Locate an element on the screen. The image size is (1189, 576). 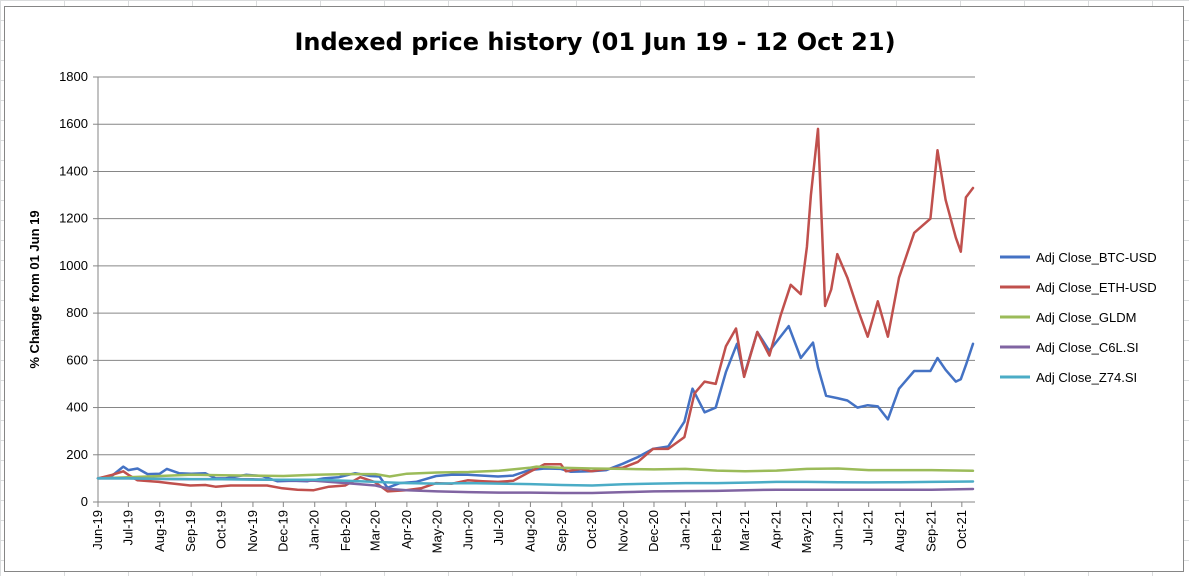
y-tick-label: 1800 is located at coordinates (73, 76).